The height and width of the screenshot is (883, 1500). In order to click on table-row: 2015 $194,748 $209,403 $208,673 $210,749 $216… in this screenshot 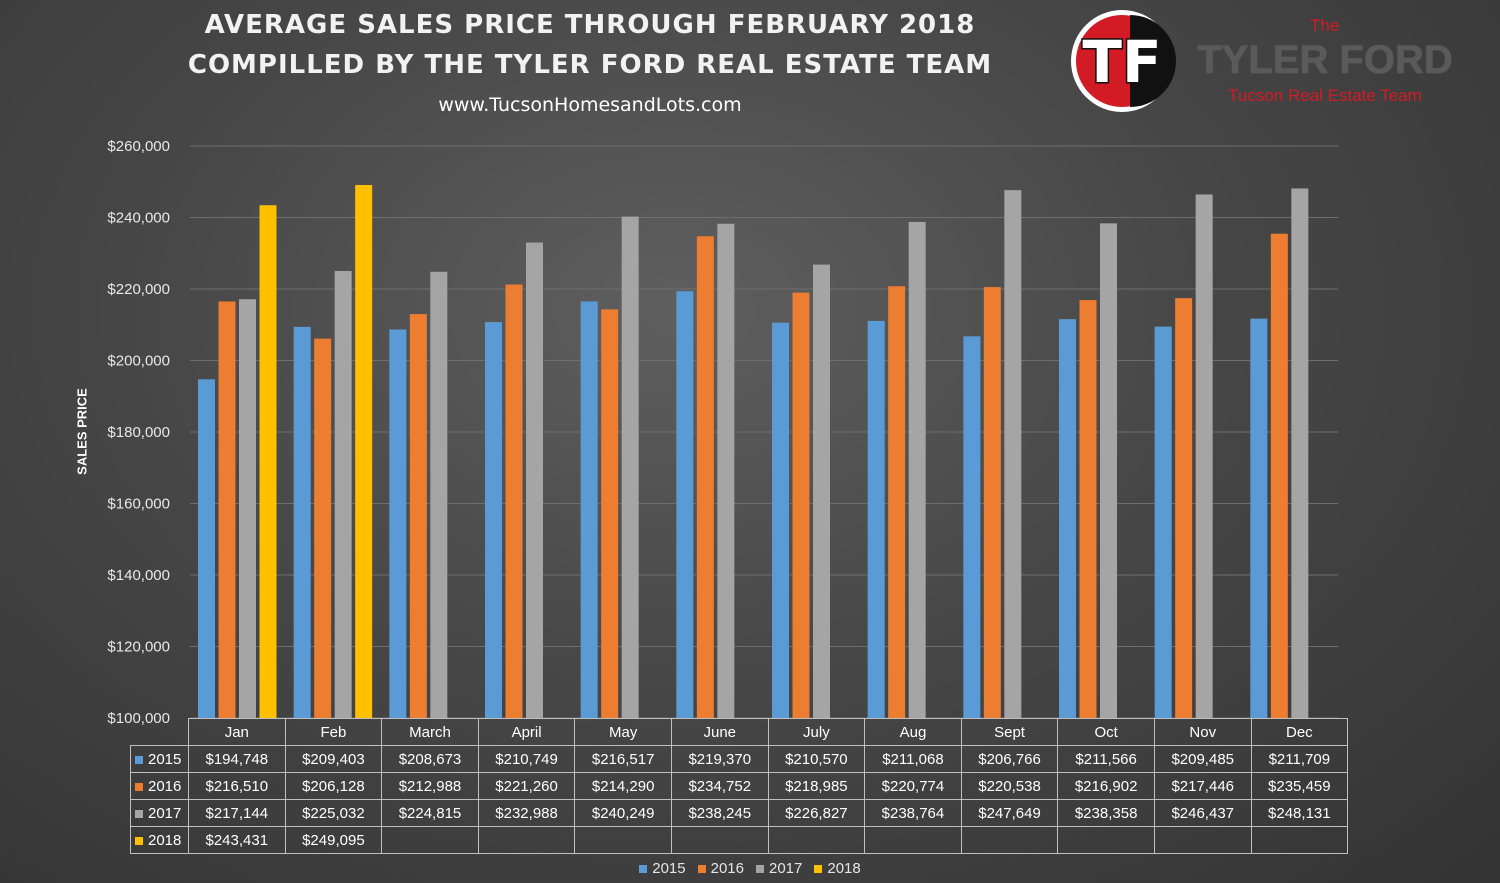, I will do `click(739, 759)`.